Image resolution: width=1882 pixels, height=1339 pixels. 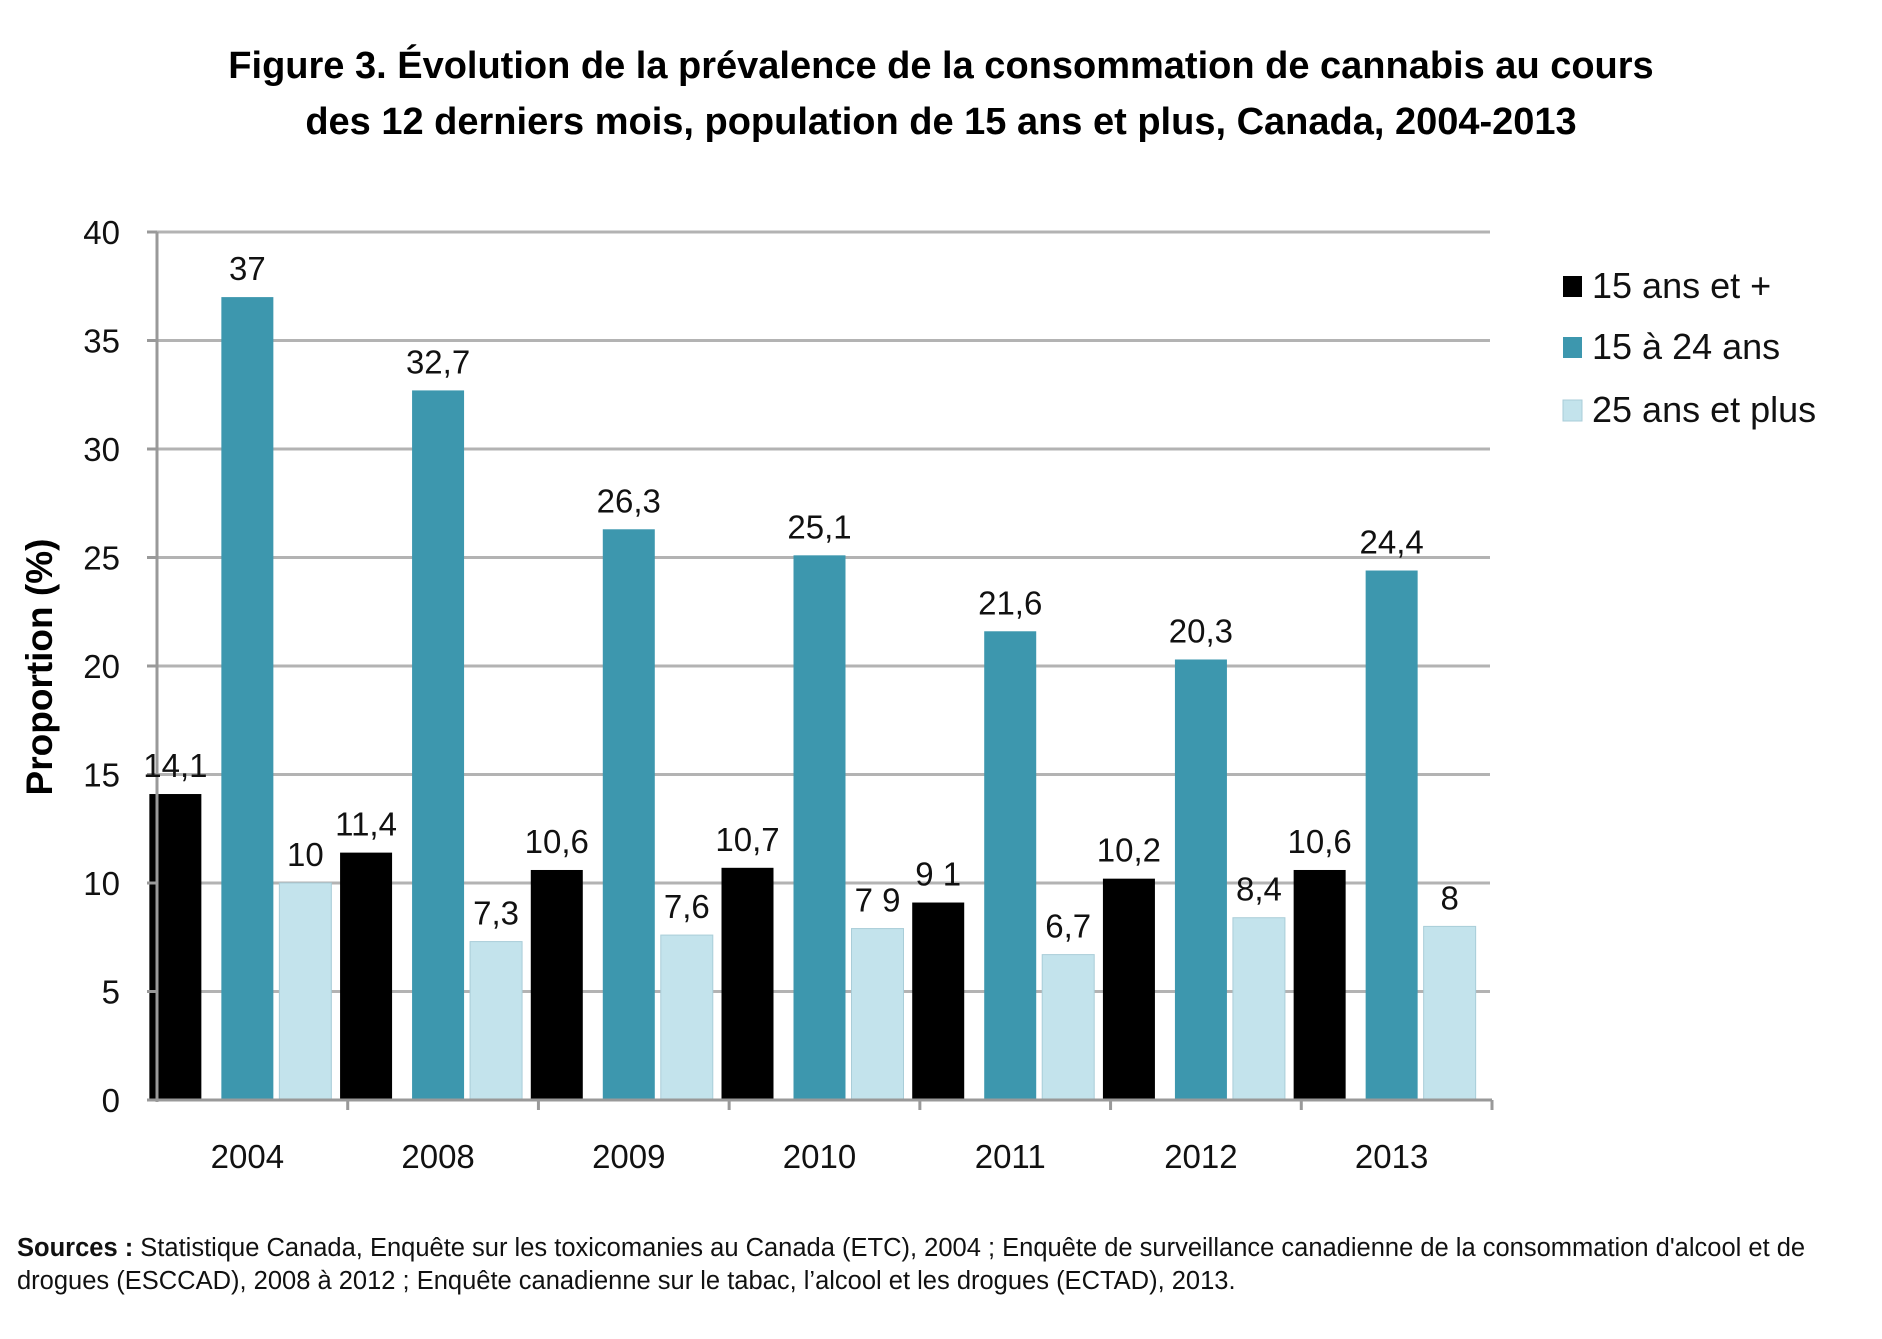 I want to click on x-tick-label: 2011, so click(x=1010, y=1156).